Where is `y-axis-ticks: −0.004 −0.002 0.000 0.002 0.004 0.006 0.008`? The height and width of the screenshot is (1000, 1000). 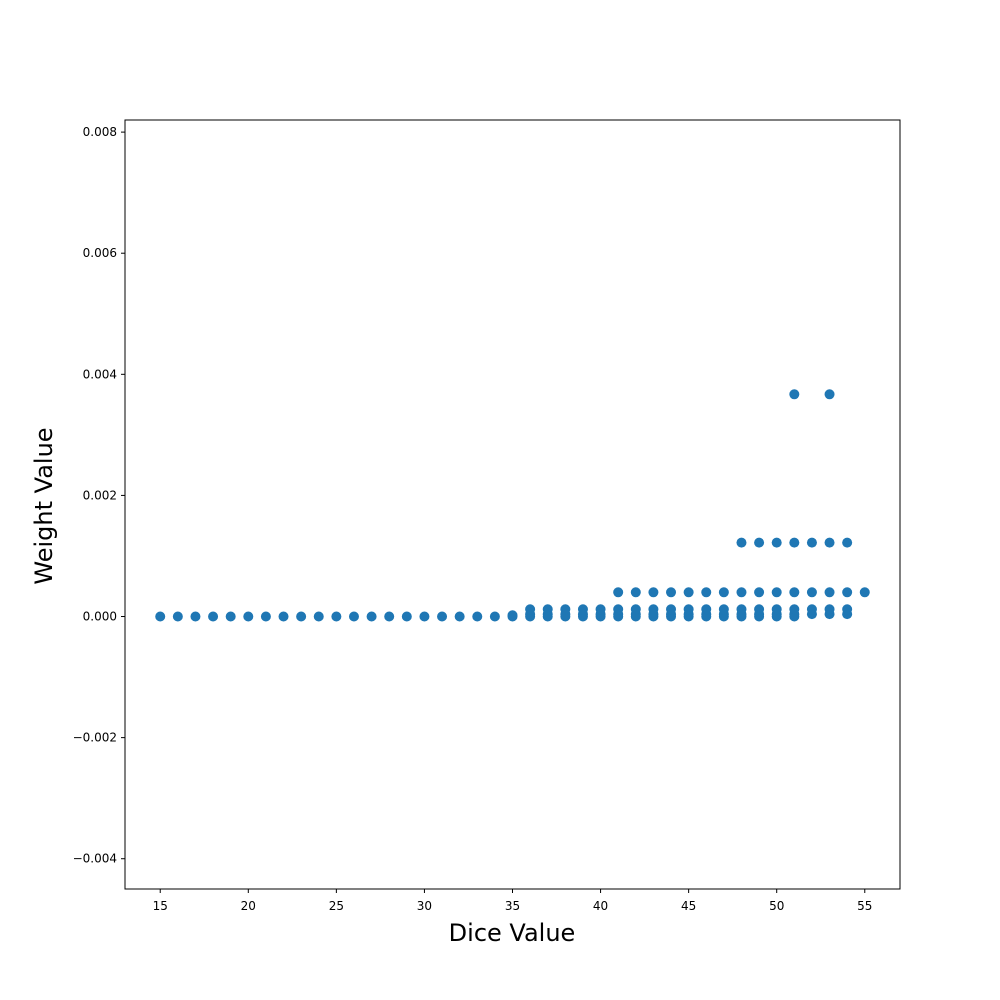
y-axis-ticks: −0.004 −0.002 0.000 0.002 0.004 0.006 0.008 is located at coordinates (99, 495).